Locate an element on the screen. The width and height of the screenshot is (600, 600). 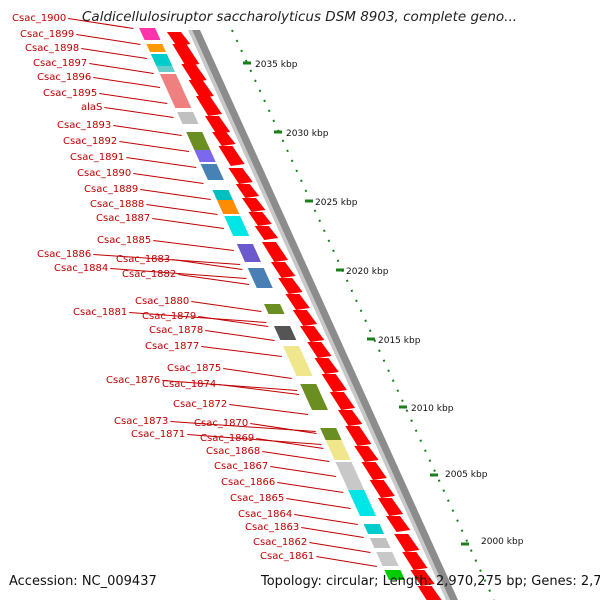
tick-label: 2010 kbp is located at coordinates (432, 409).